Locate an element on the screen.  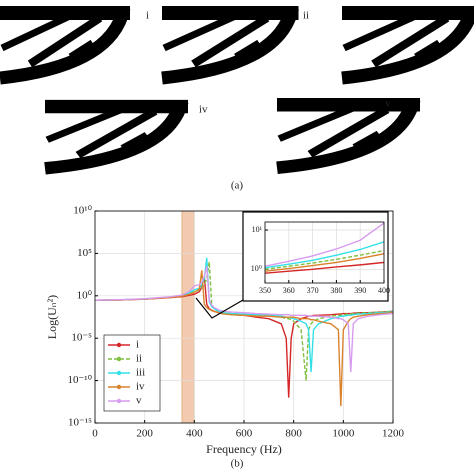
legend-label: ii is located at coordinates (139, 359).